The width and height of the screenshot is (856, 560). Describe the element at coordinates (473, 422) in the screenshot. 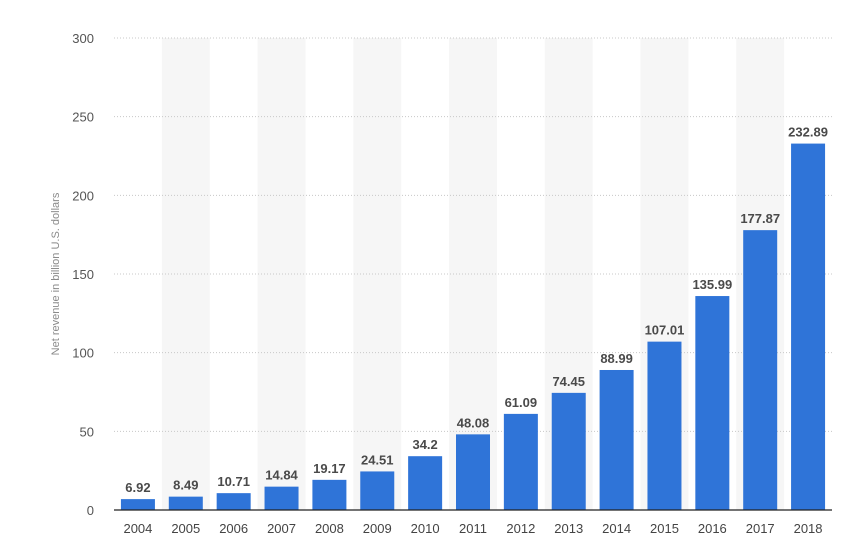

I see `data-label-2011: 48.08` at that location.